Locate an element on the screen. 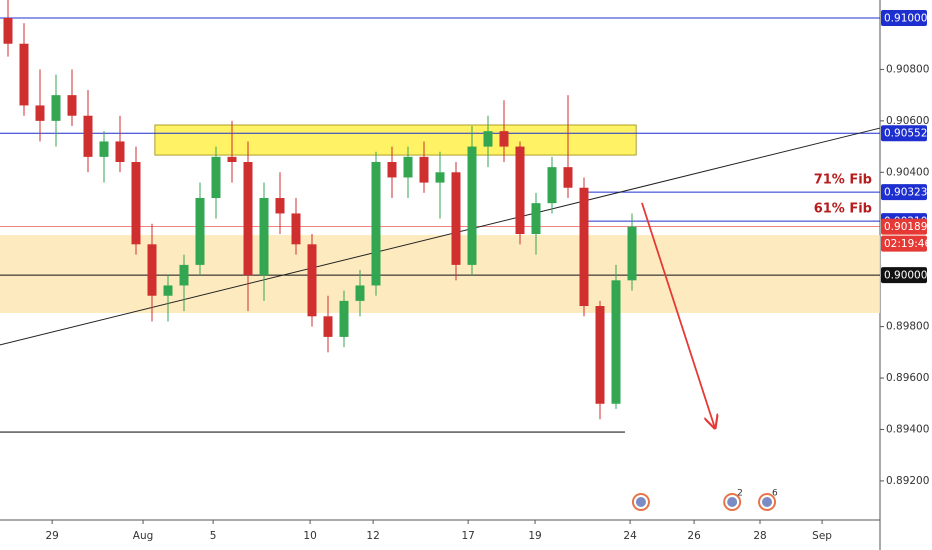 The width and height of the screenshot is (932, 550). countdown-box is located at coordinates (904, 243).